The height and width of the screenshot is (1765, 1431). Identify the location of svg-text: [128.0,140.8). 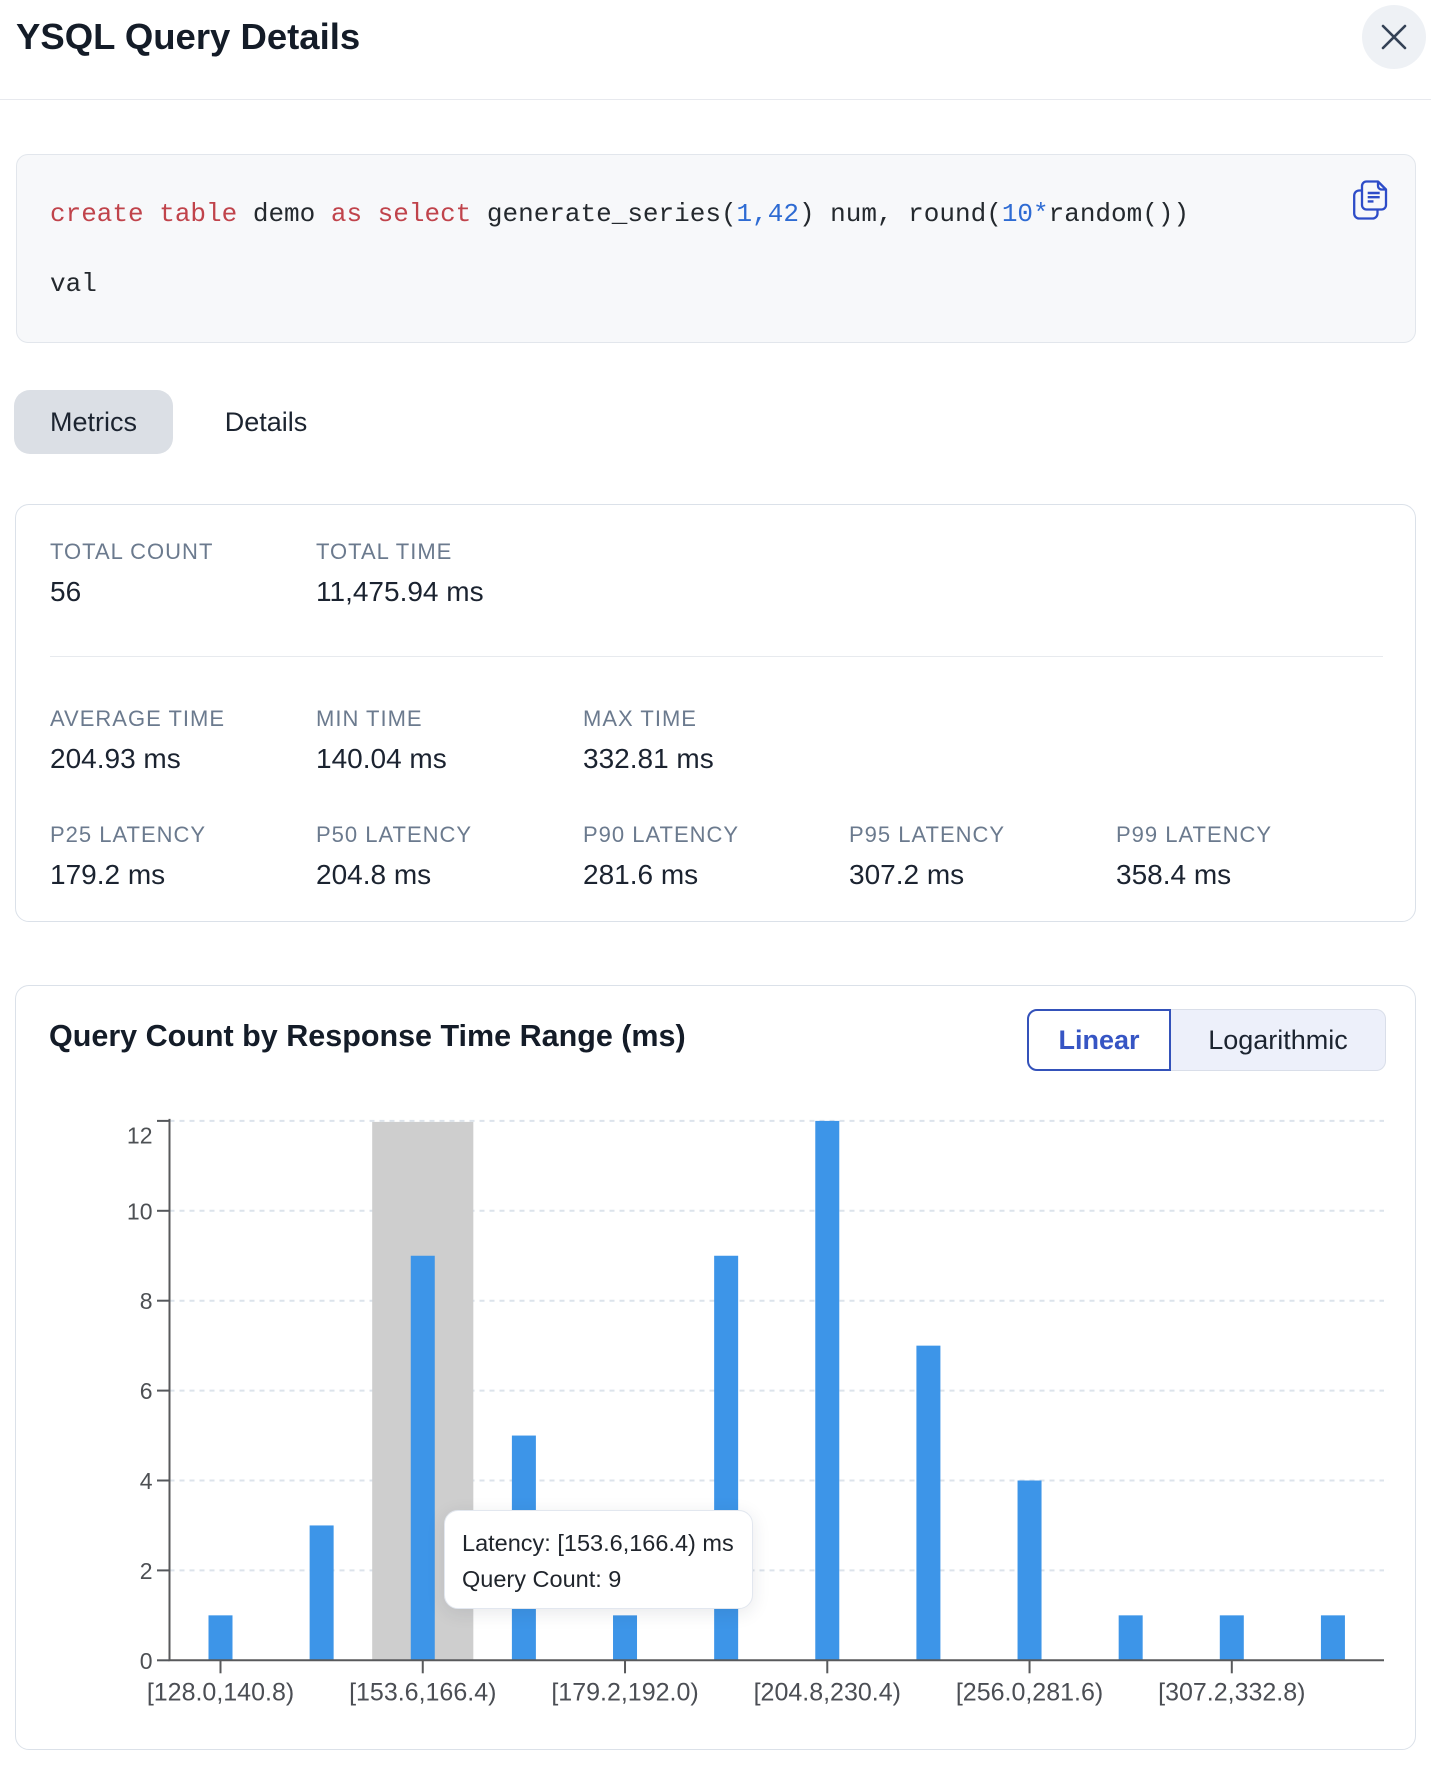
(220, 1692).